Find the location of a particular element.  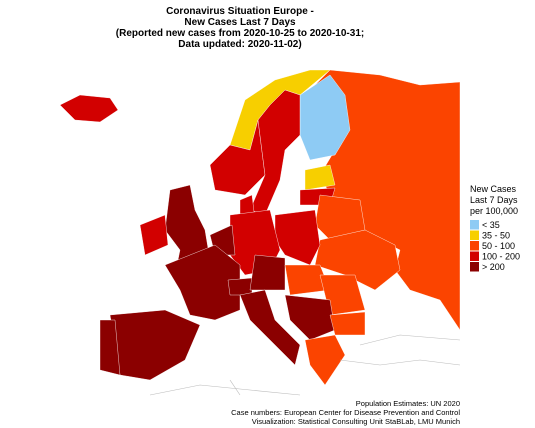

note: Population Estimates: UN 2020 is located at coordinates (408, 403).